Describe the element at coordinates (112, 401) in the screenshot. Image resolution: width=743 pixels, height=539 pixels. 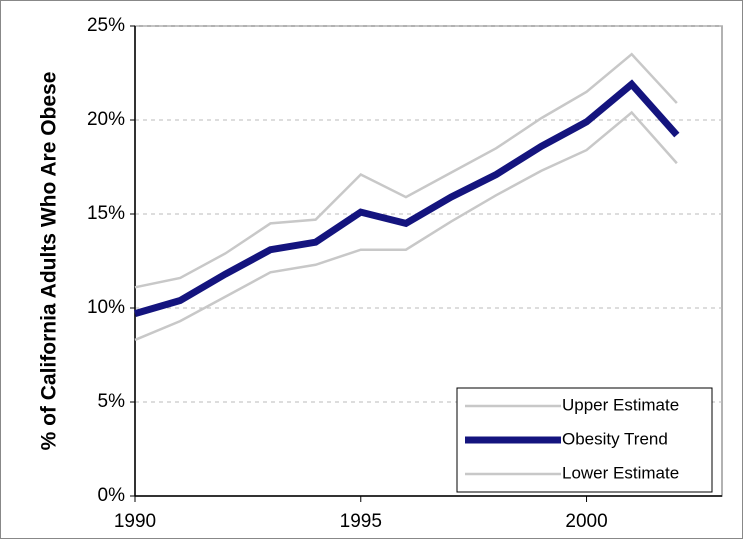
I see `y-tick-label: 5%` at that location.